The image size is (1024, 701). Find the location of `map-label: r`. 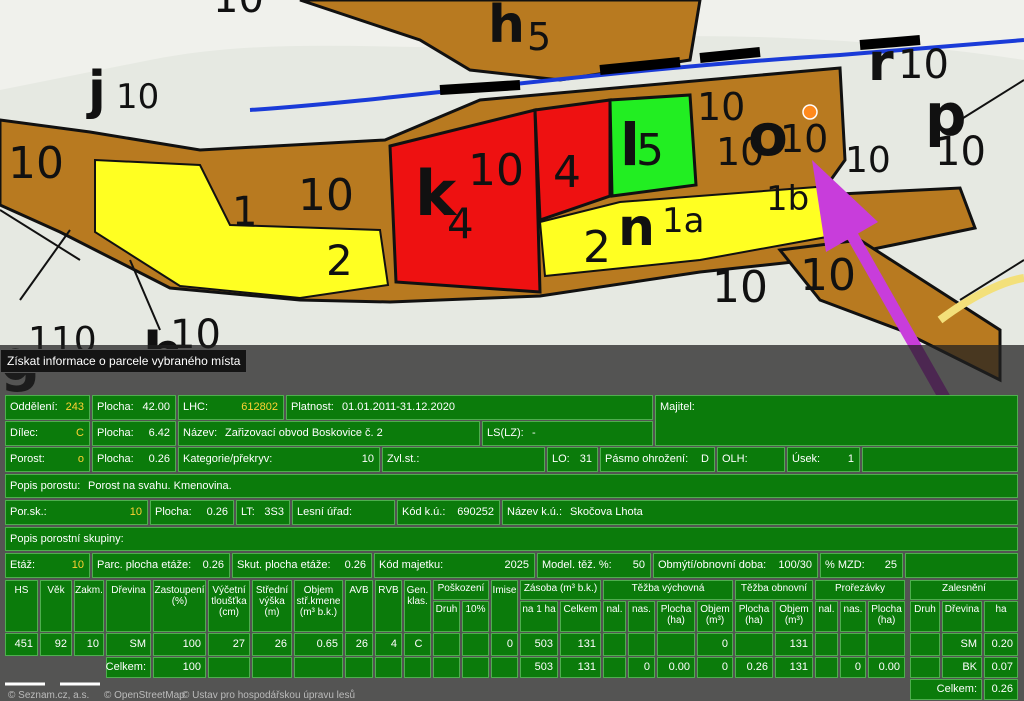

map-label: r is located at coordinates (881, 63).